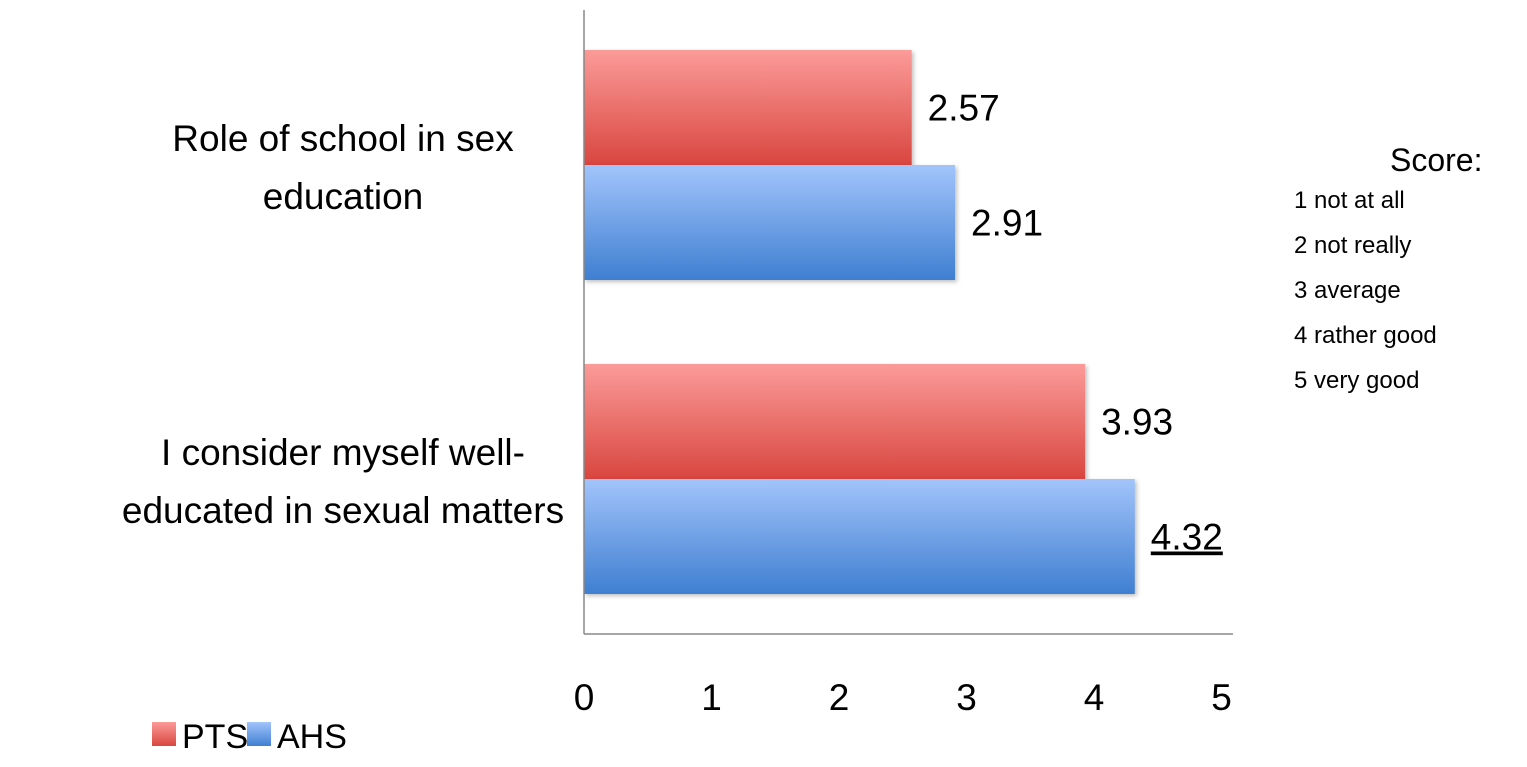 Image resolution: width=1527 pixels, height=767 pixels. Describe the element at coordinates (839, 697) in the screenshot. I see `x-tick-label-2: 2` at that location.